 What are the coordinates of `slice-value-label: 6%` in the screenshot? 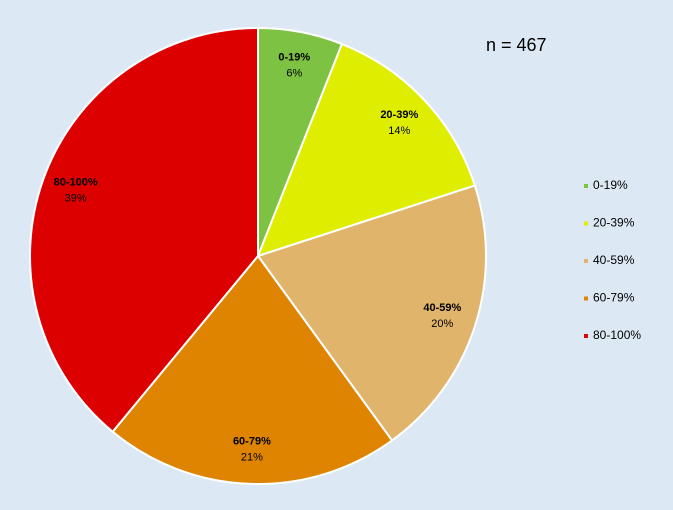 It's located at (294, 74).